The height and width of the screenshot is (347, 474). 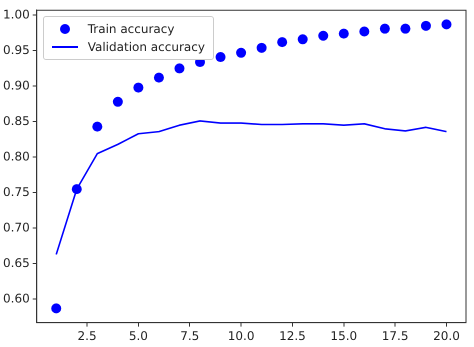 What do you see at coordinates (344, 335) in the screenshot?
I see `x-tick-label: 15.0` at bounding box center [344, 335].